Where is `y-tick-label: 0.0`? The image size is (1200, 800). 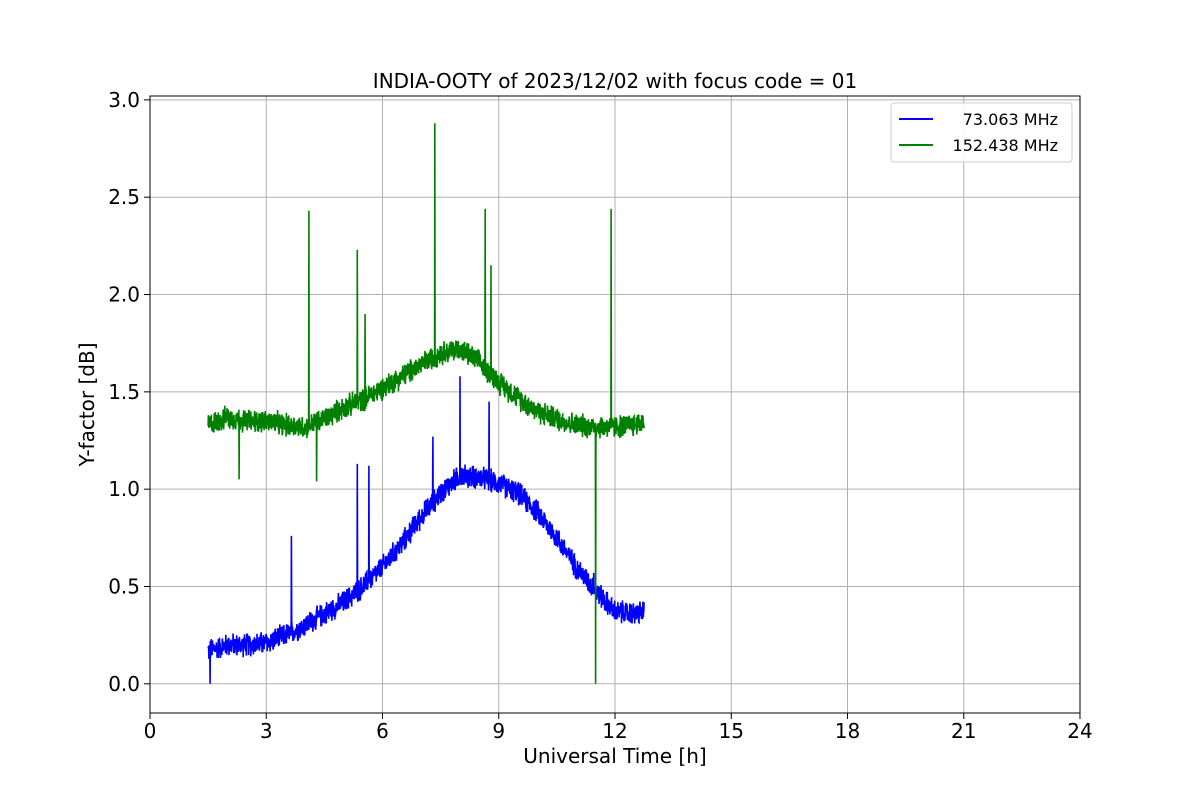
y-tick-label: 0.0 is located at coordinates (124, 684).